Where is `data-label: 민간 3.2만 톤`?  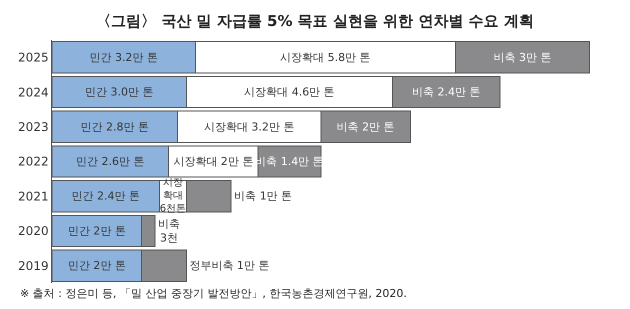
data-label: 민간 3.2만 톤 is located at coordinates (123, 57).